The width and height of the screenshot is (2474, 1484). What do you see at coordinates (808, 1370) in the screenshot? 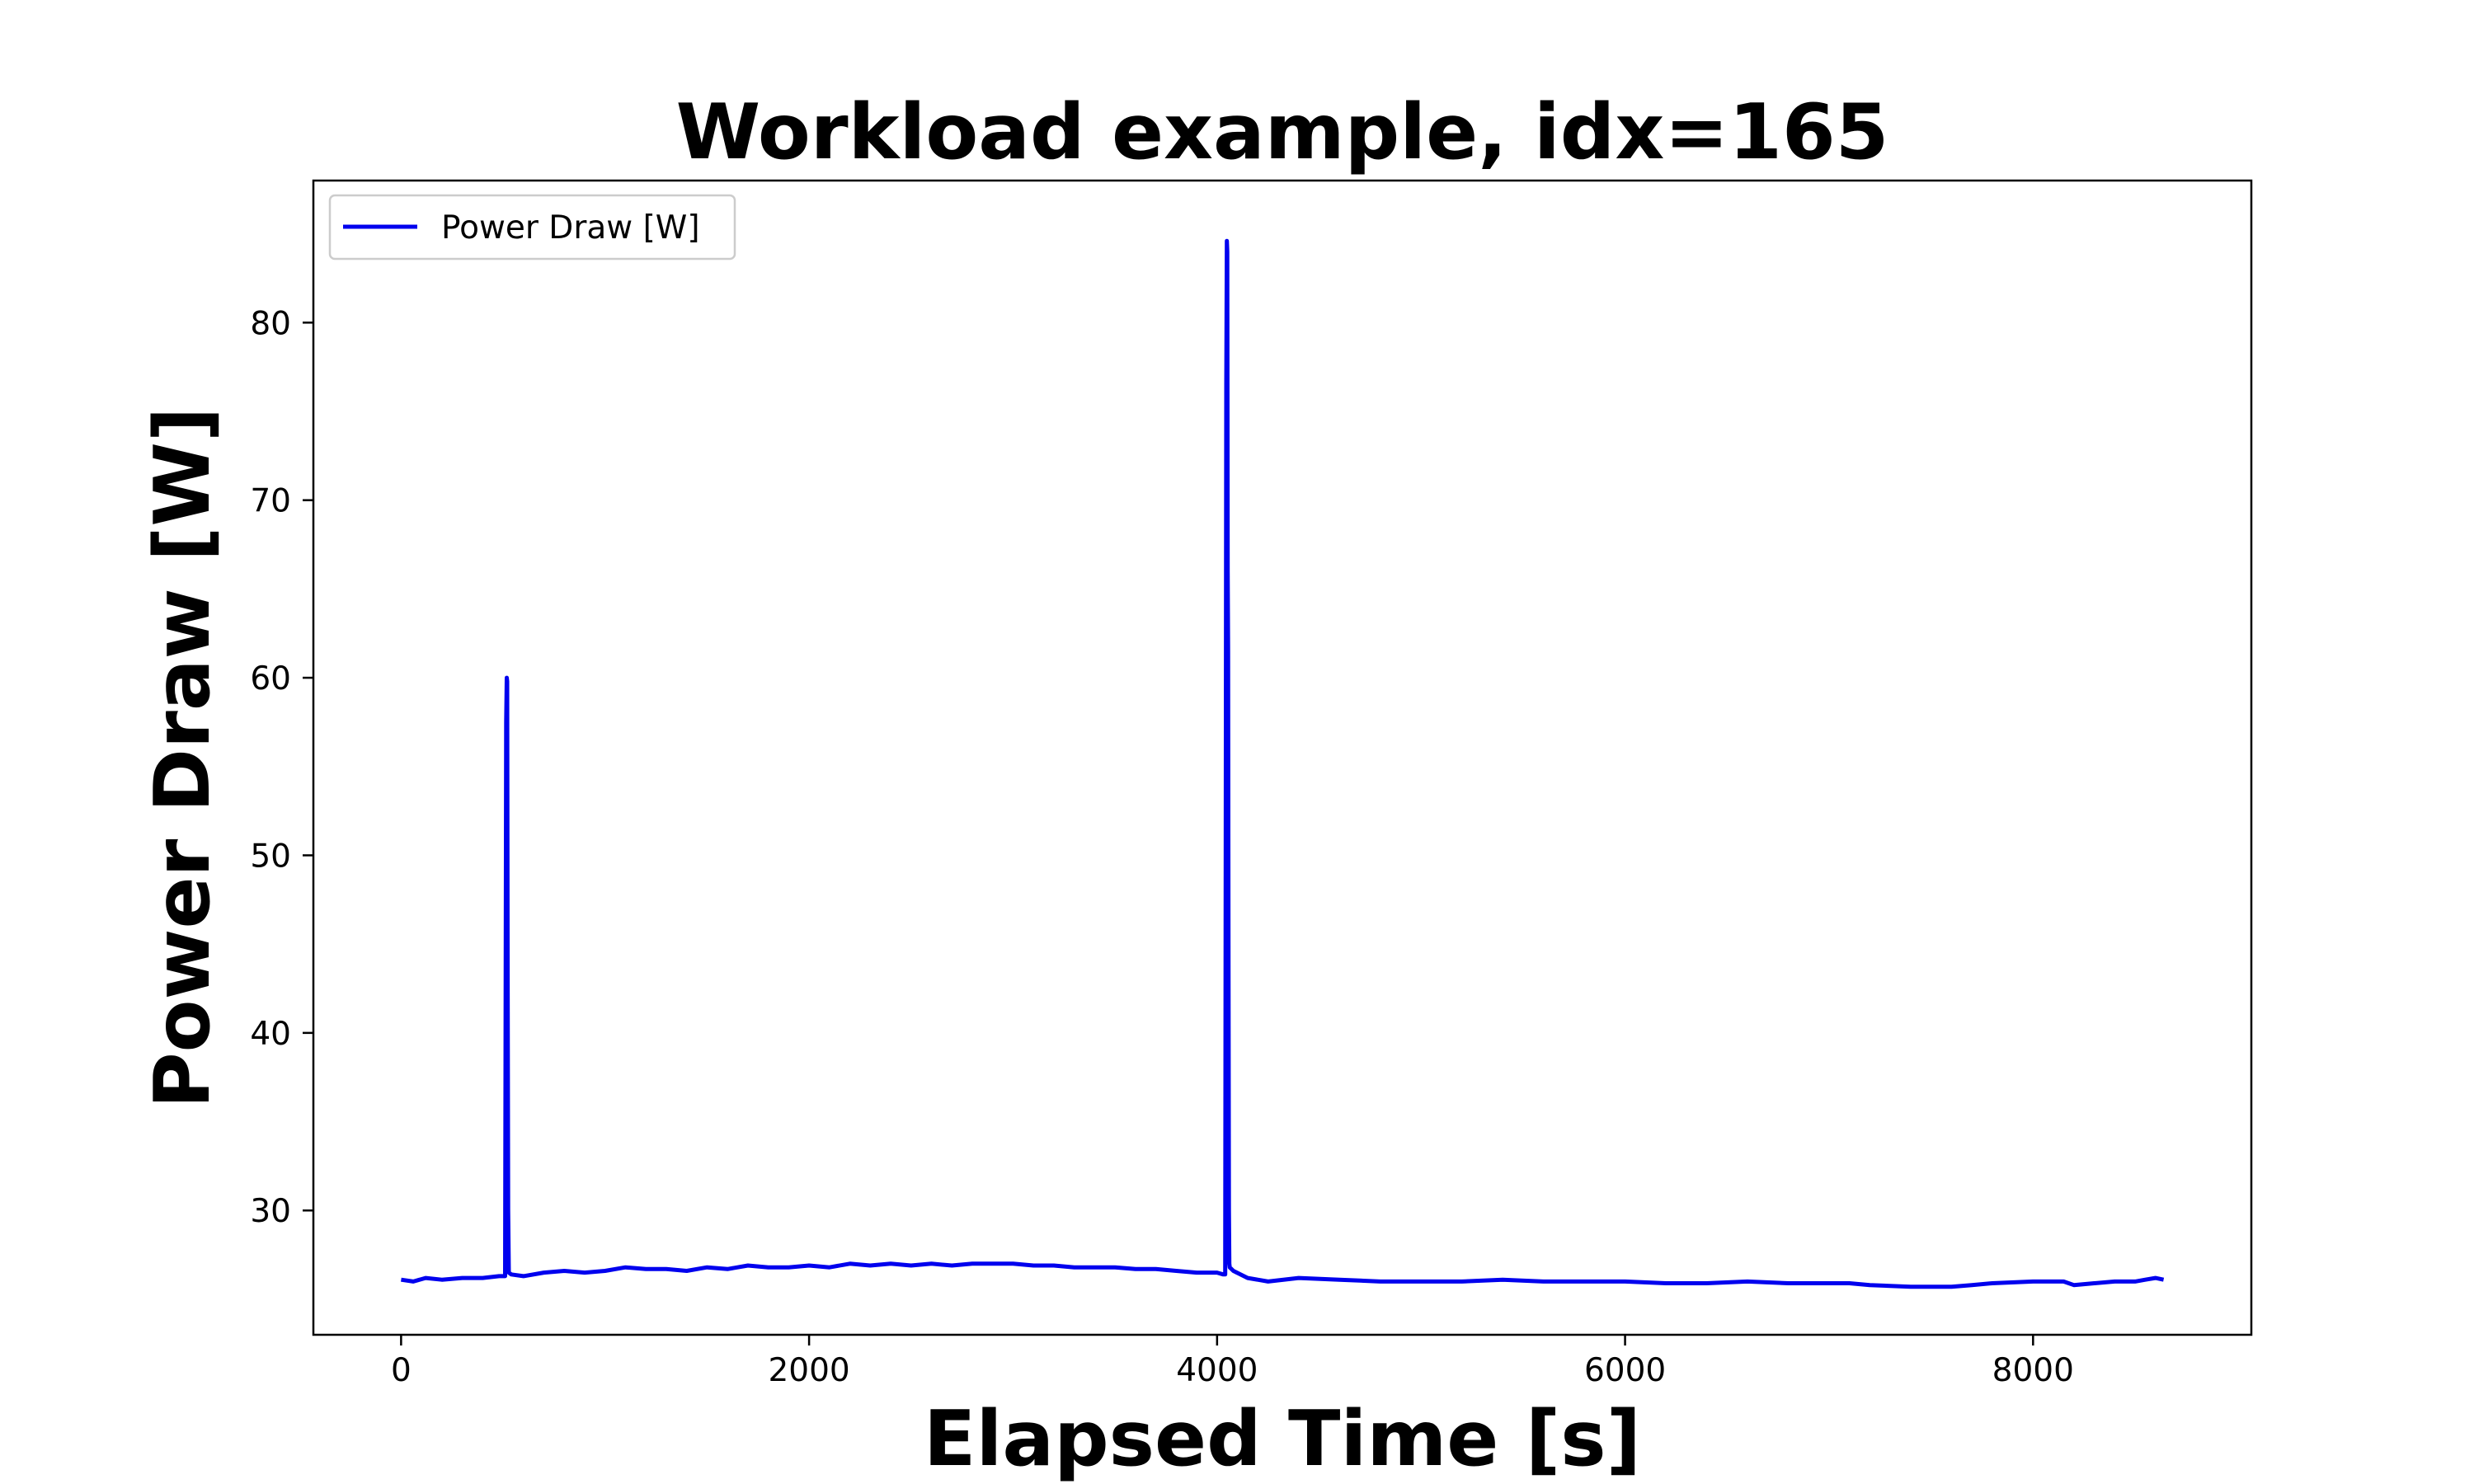
I see `x-tick-label: 2000` at bounding box center [808, 1370].